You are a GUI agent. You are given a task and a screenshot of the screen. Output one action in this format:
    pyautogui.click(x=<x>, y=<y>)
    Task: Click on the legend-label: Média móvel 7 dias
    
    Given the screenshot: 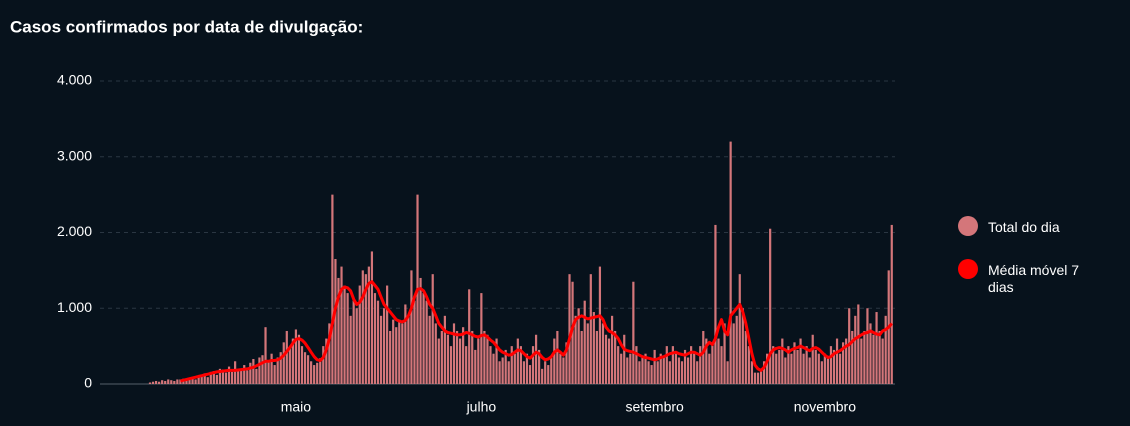 What is the action you would take?
    pyautogui.click(x=1034, y=278)
    